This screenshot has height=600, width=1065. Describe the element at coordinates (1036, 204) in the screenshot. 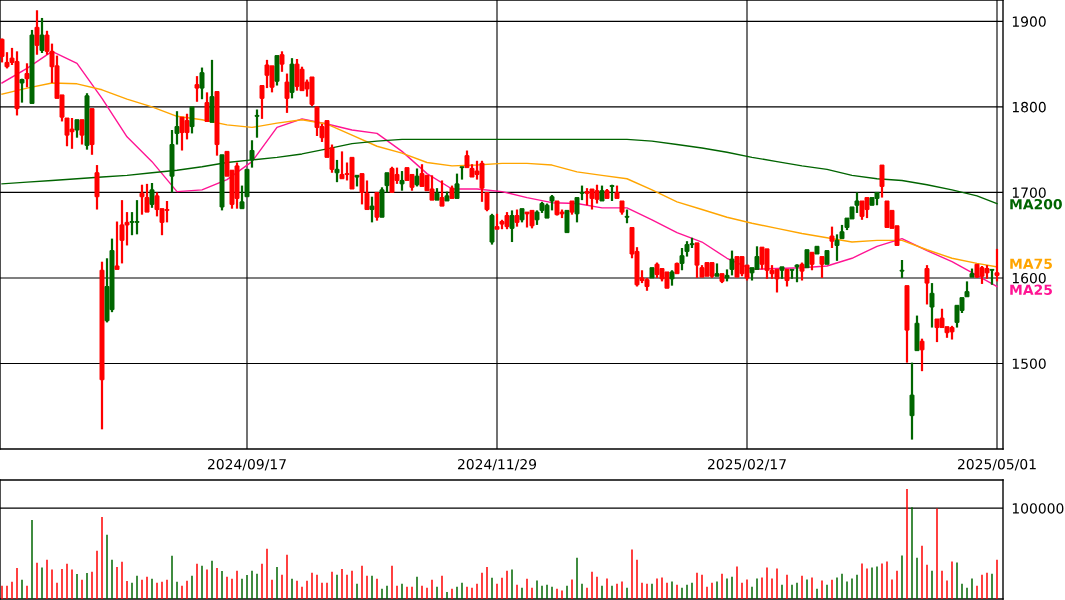

I see `series-label: MA200` at that location.